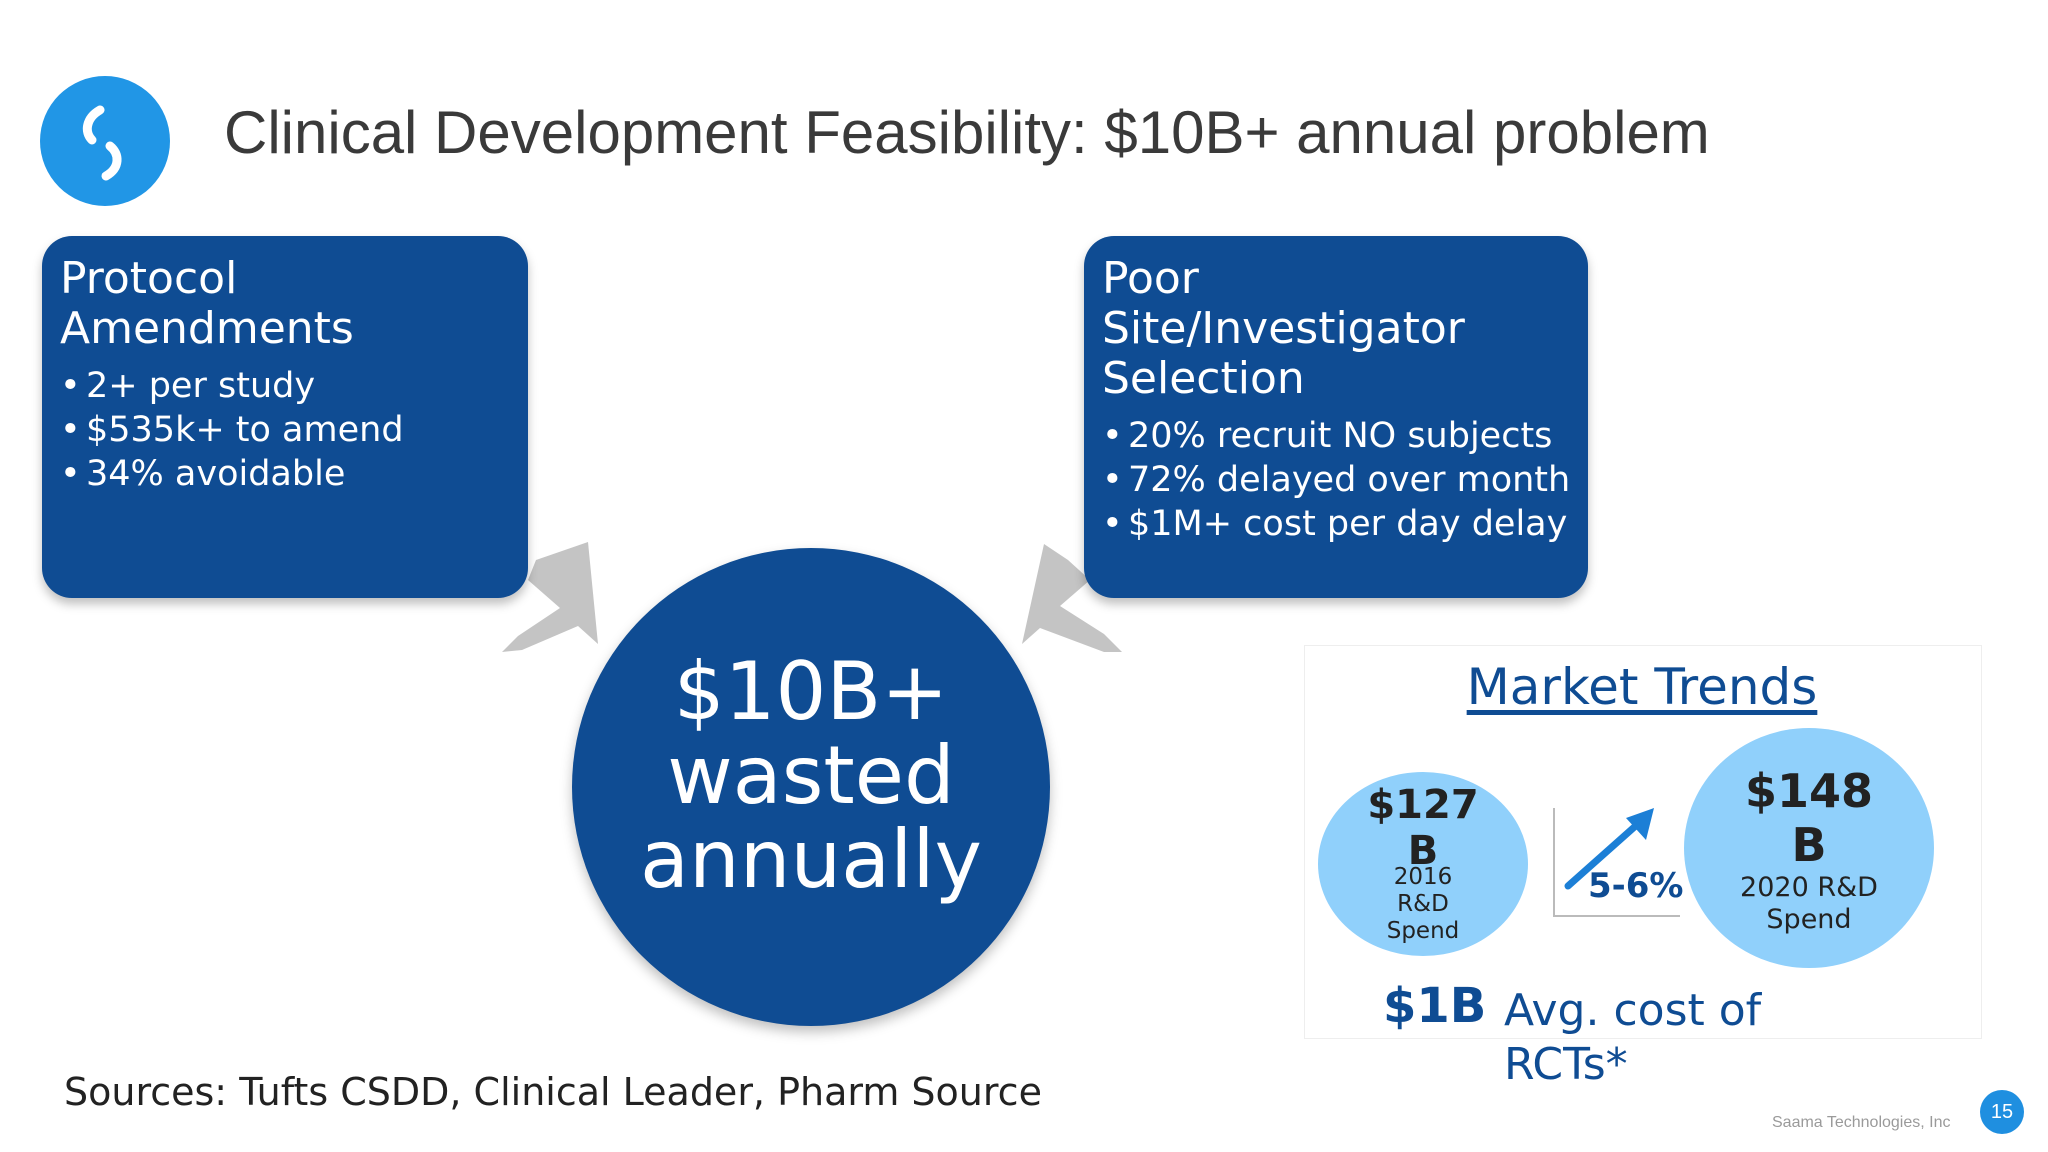 Image resolution: width=2048 pixels, height=1152 pixels. I want to click on bubble-caption-line: 2020 R&D, so click(1809, 887).